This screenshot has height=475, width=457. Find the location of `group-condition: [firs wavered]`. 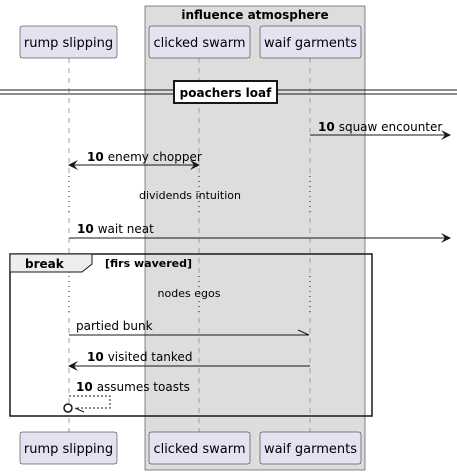

group-condition: [firs wavered] is located at coordinates (148, 263).